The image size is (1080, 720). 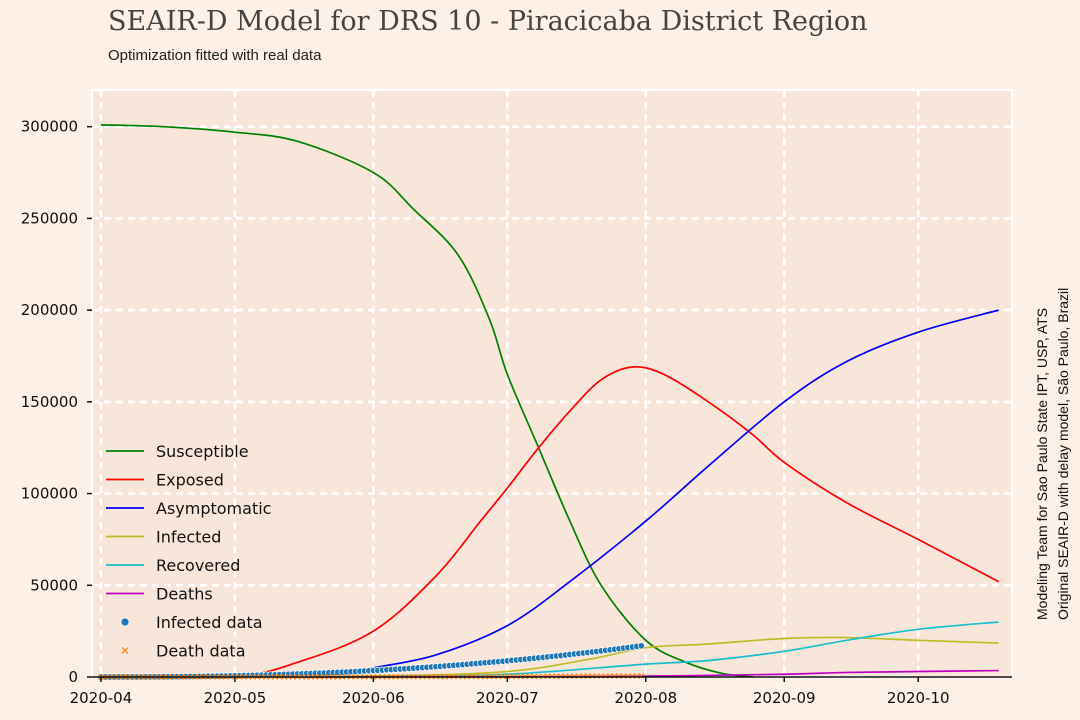 I want to click on y-tick-label: 50000, so click(x=54, y=585).